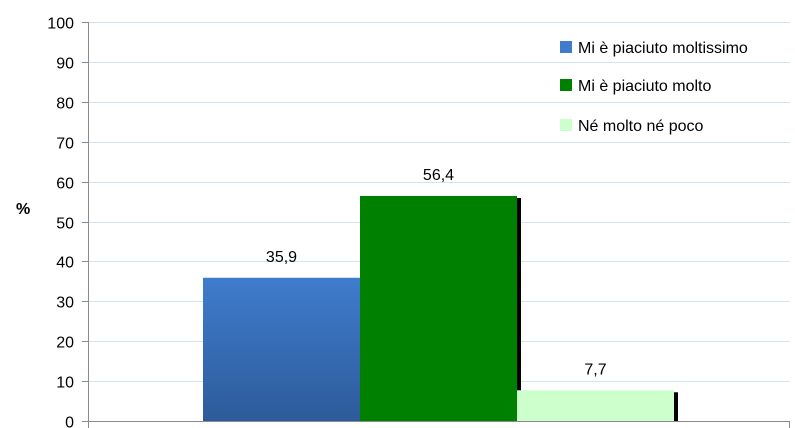  Describe the element at coordinates (644, 86) in the screenshot. I see `legend-label: Mi è piaciuto molto` at that location.